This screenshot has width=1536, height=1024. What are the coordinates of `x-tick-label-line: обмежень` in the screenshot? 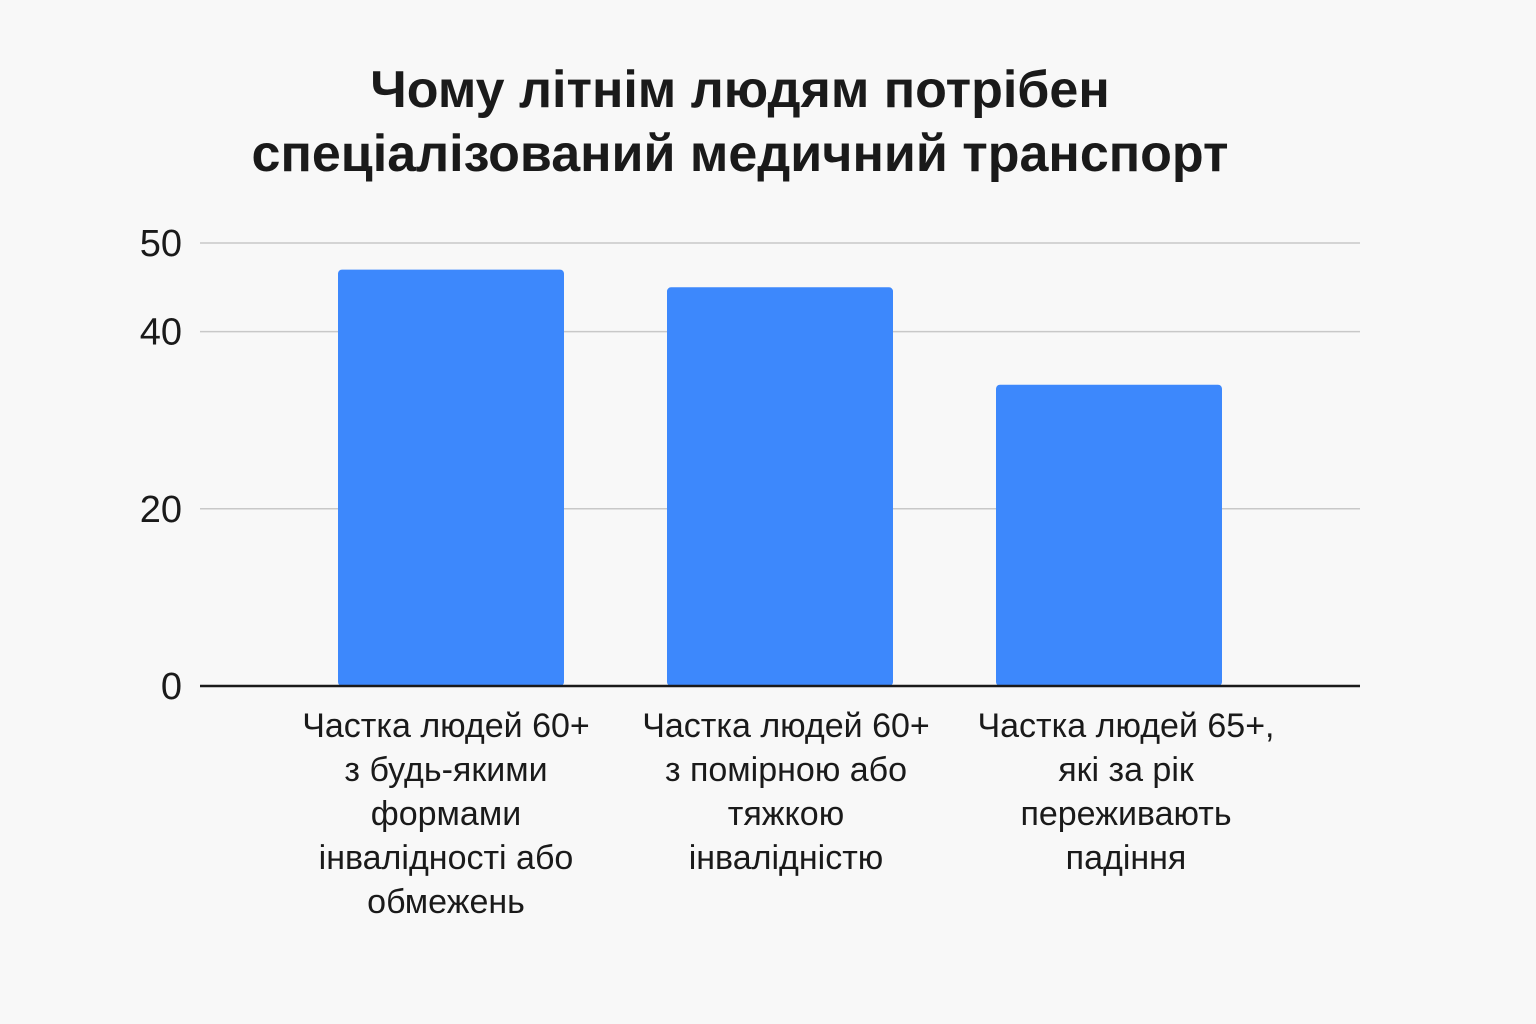 It's located at (446, 902).